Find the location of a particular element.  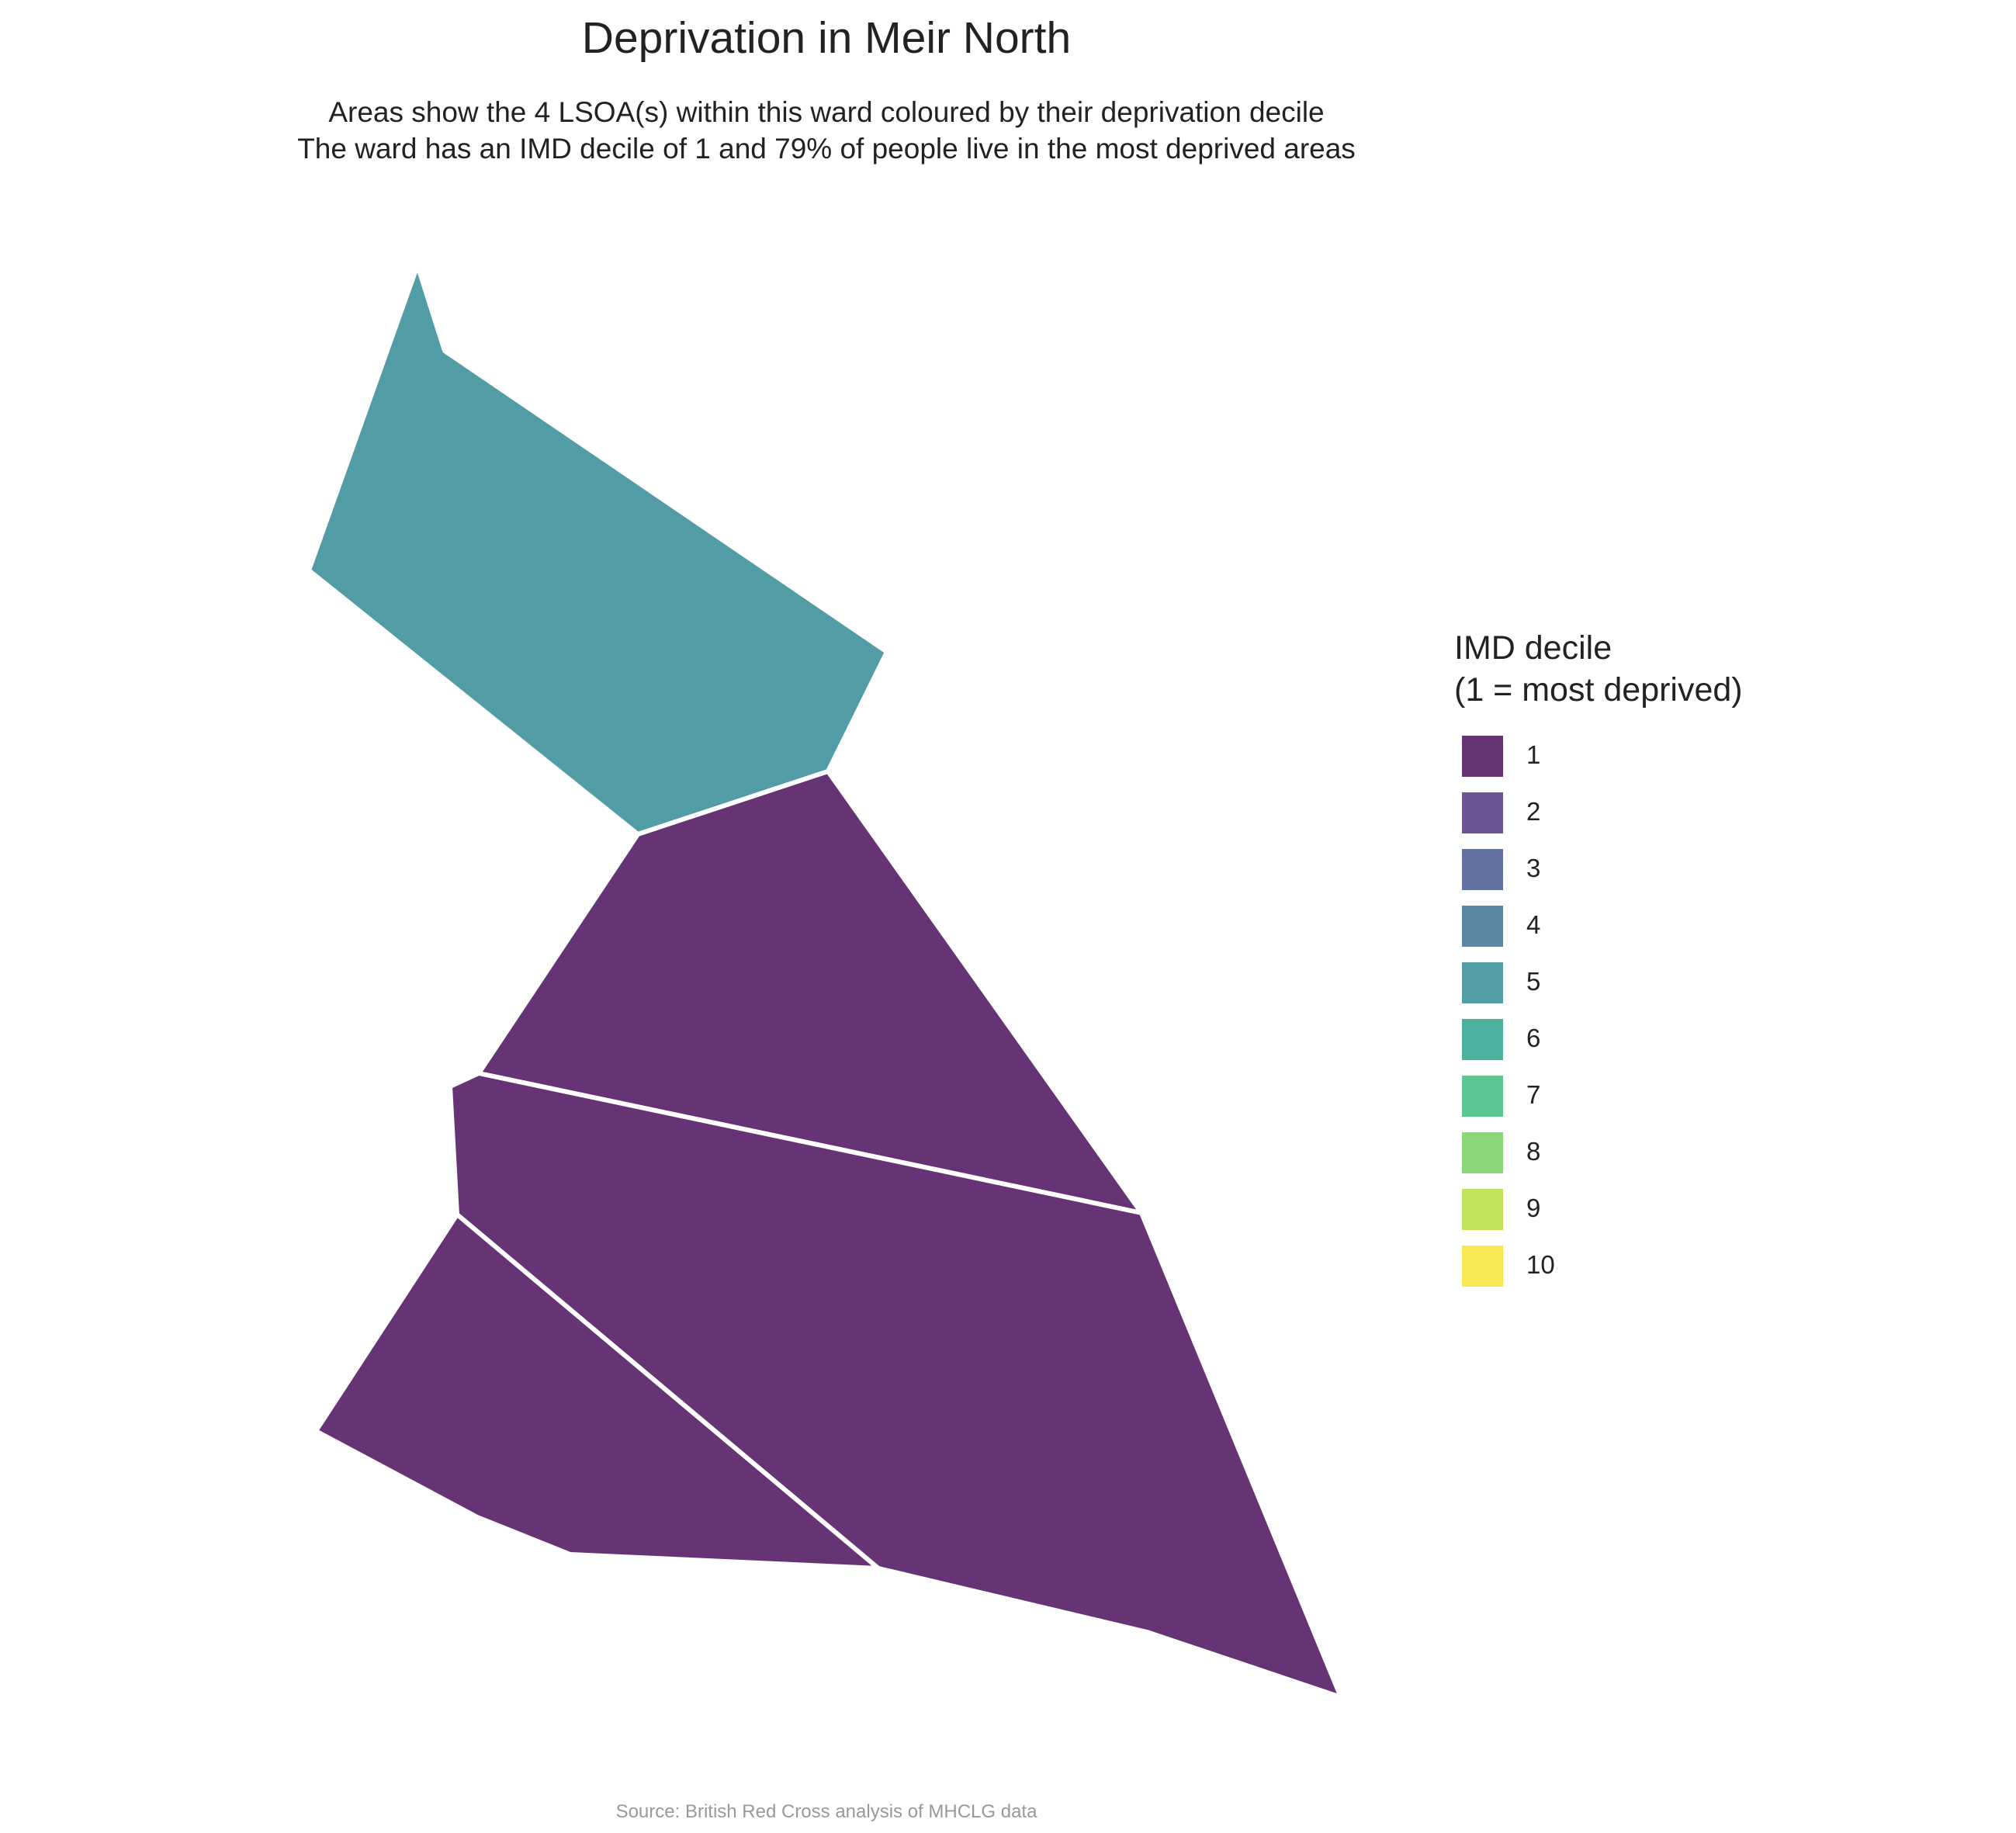

legend-item-3: 3 is located at coordinates (1598, 873).